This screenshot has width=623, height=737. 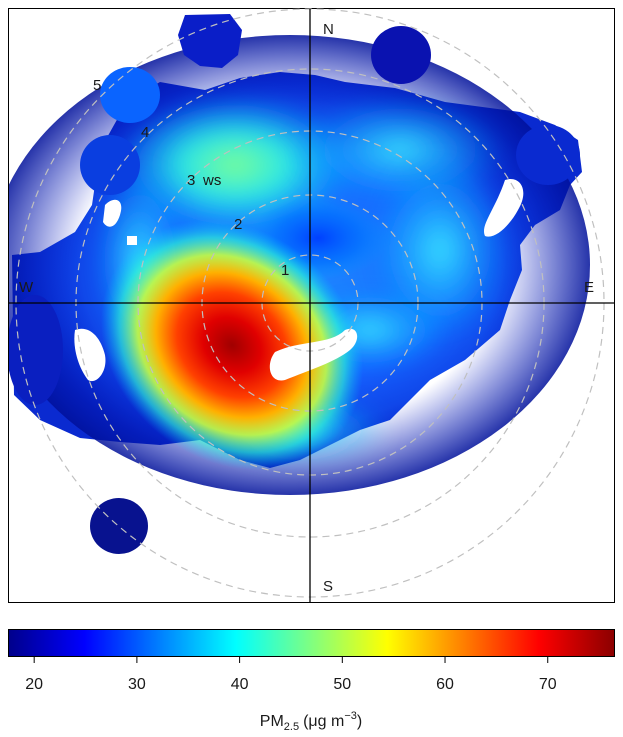 What do you see at coordinates (132, 240) in the screenshot?
I see `gap-west-small` at bounding box center [132, 240].